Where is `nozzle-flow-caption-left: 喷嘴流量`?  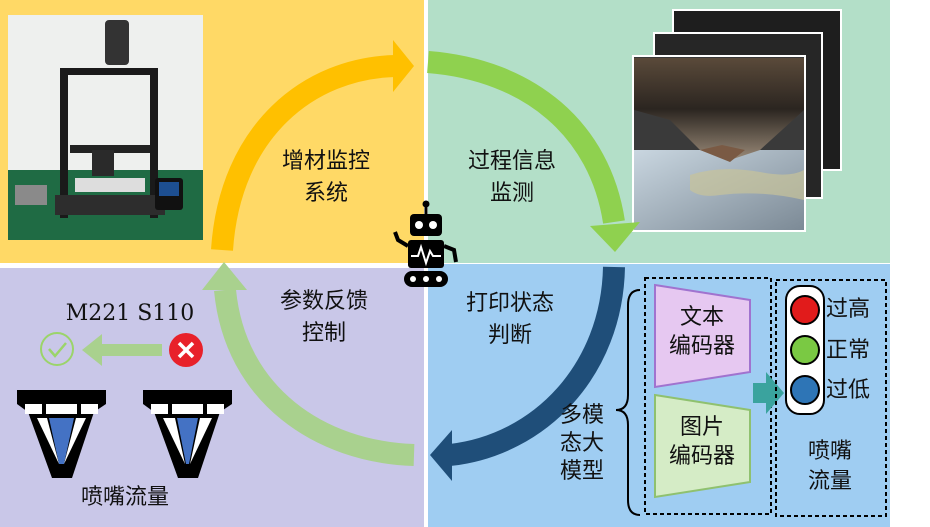
nozzle-flow-caption-left: 喷嘴流量 is located at coordinates (124, 497).